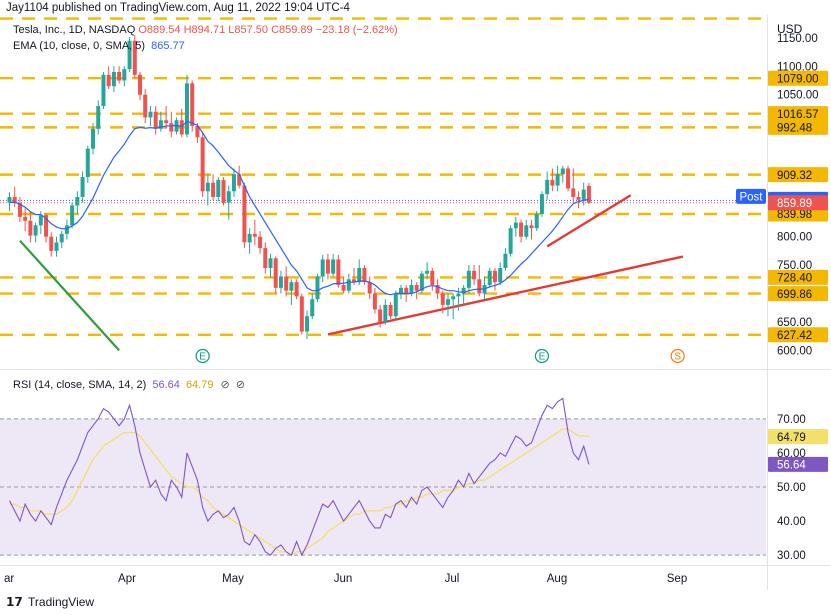 This screenshot has height=615, width=831. I want to click on brand-name: TradingView, so click(61, 602).